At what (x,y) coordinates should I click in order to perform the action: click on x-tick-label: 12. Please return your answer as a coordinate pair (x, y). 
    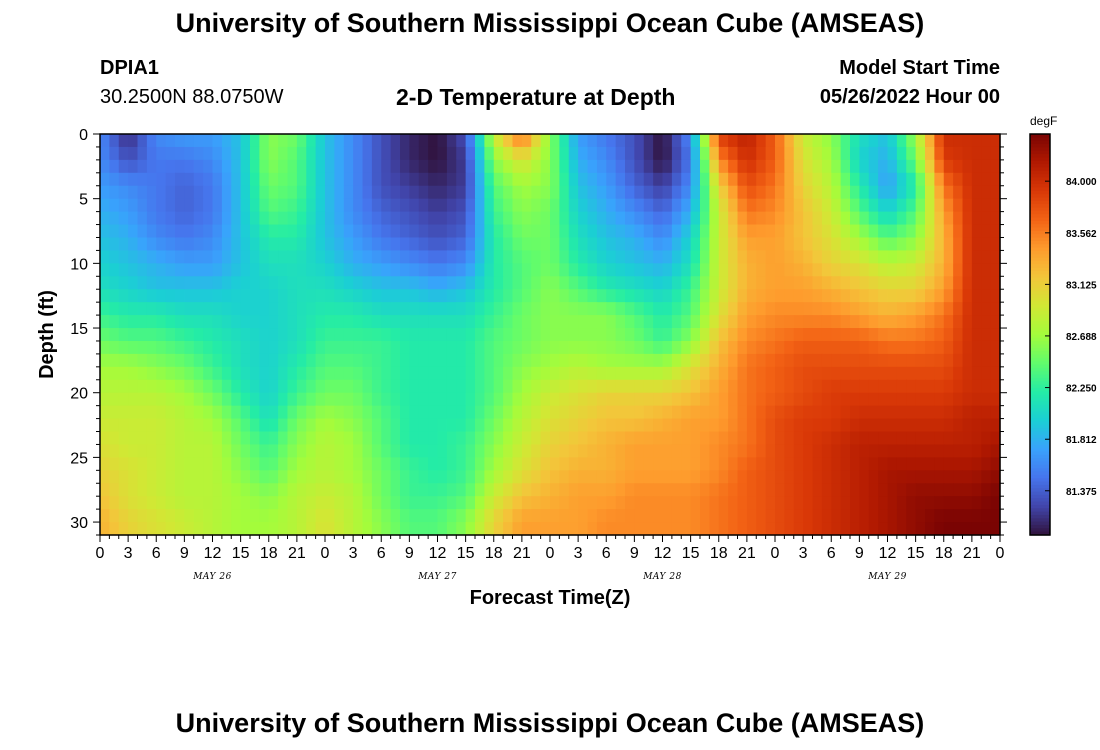
    Looking at the image, I should click on (663, 553).